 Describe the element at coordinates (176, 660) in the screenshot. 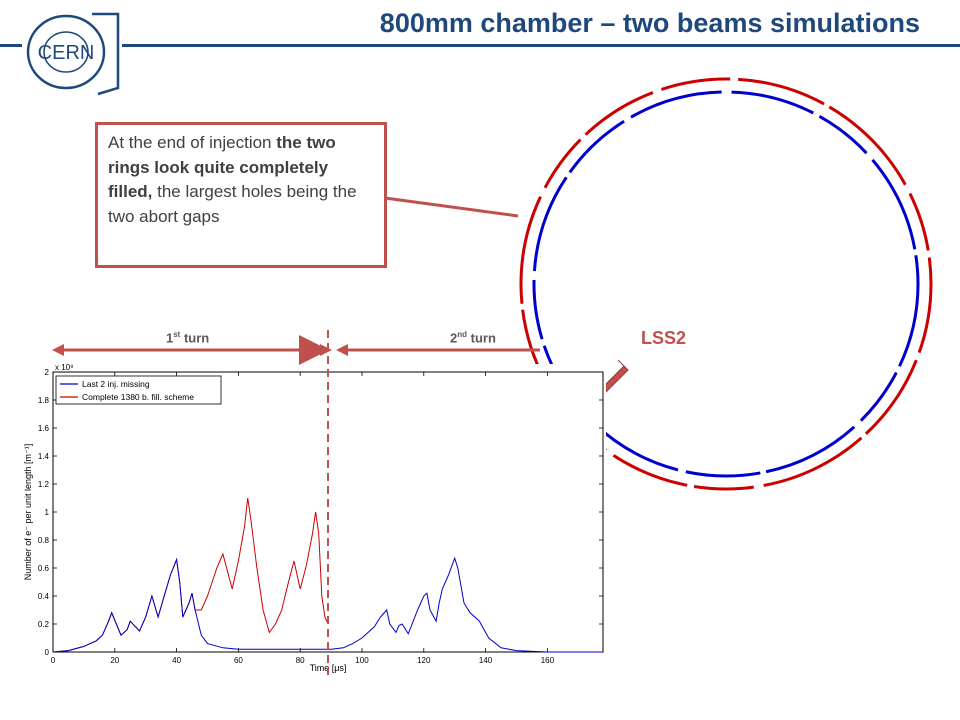

I see `x-tick-label: 40` at that location.